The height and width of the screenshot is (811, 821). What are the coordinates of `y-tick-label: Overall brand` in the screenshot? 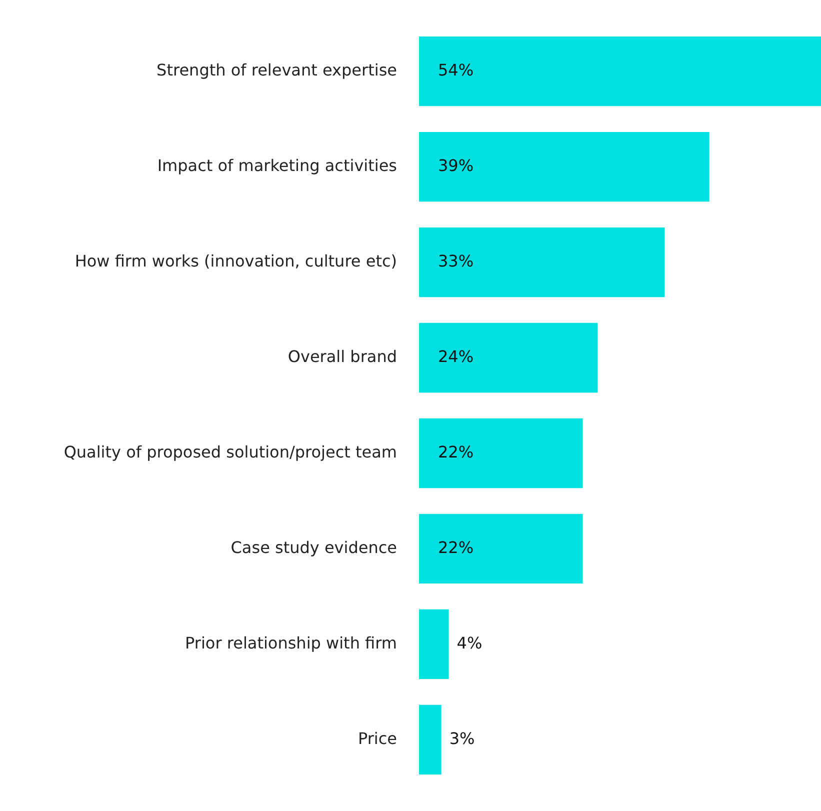 It's located at (342, 356).